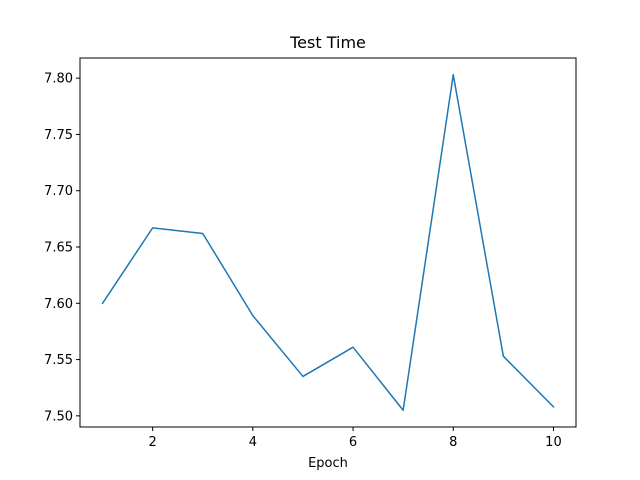  What do you see at coordinates (153, 442) in the screenshot?
I see `x-tick-label: 2` at bounding box center [153, 442].